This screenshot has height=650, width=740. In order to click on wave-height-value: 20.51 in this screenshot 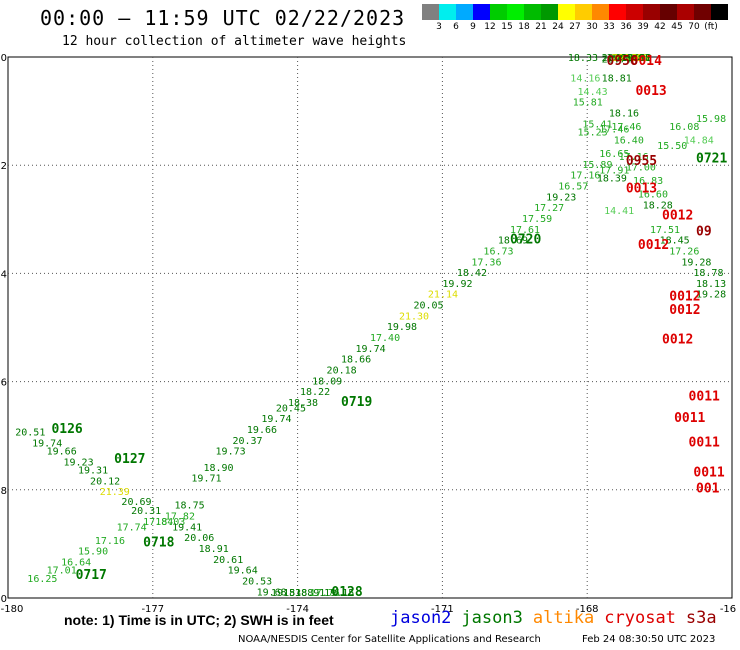, I will do `click(30, 433)`.